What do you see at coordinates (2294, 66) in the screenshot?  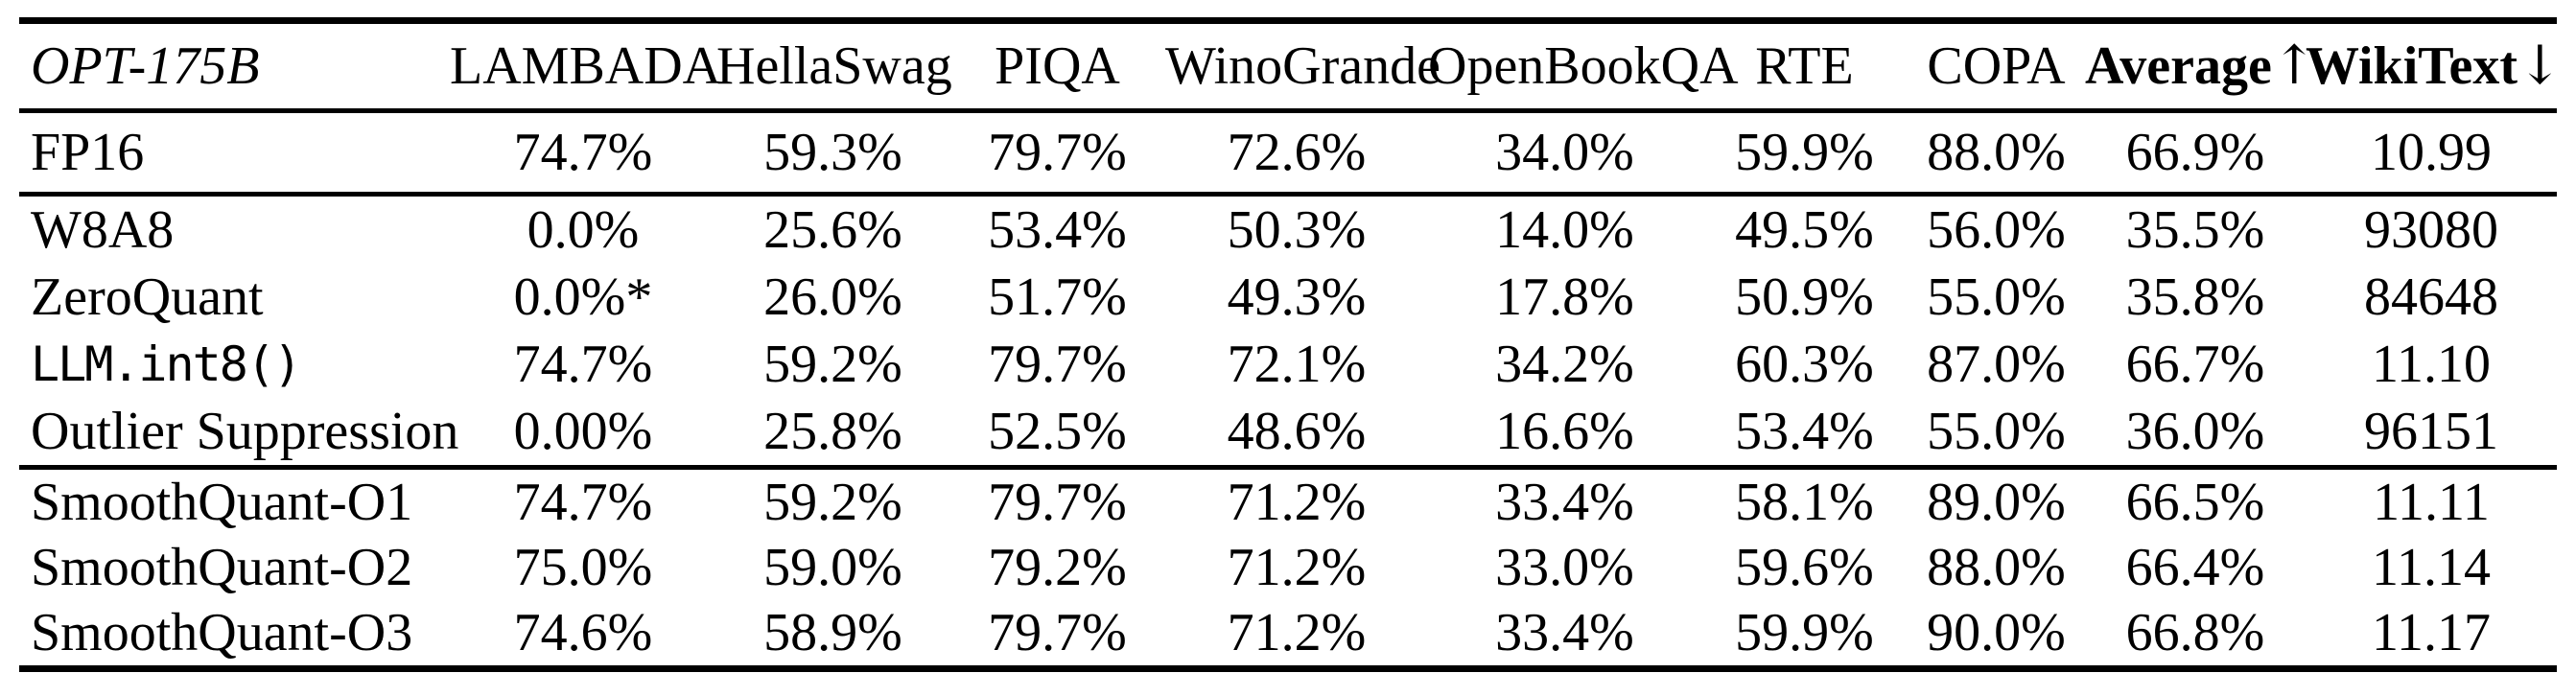 I see `up-arrow-icon: ↑` at bounding box center [2294, 66].